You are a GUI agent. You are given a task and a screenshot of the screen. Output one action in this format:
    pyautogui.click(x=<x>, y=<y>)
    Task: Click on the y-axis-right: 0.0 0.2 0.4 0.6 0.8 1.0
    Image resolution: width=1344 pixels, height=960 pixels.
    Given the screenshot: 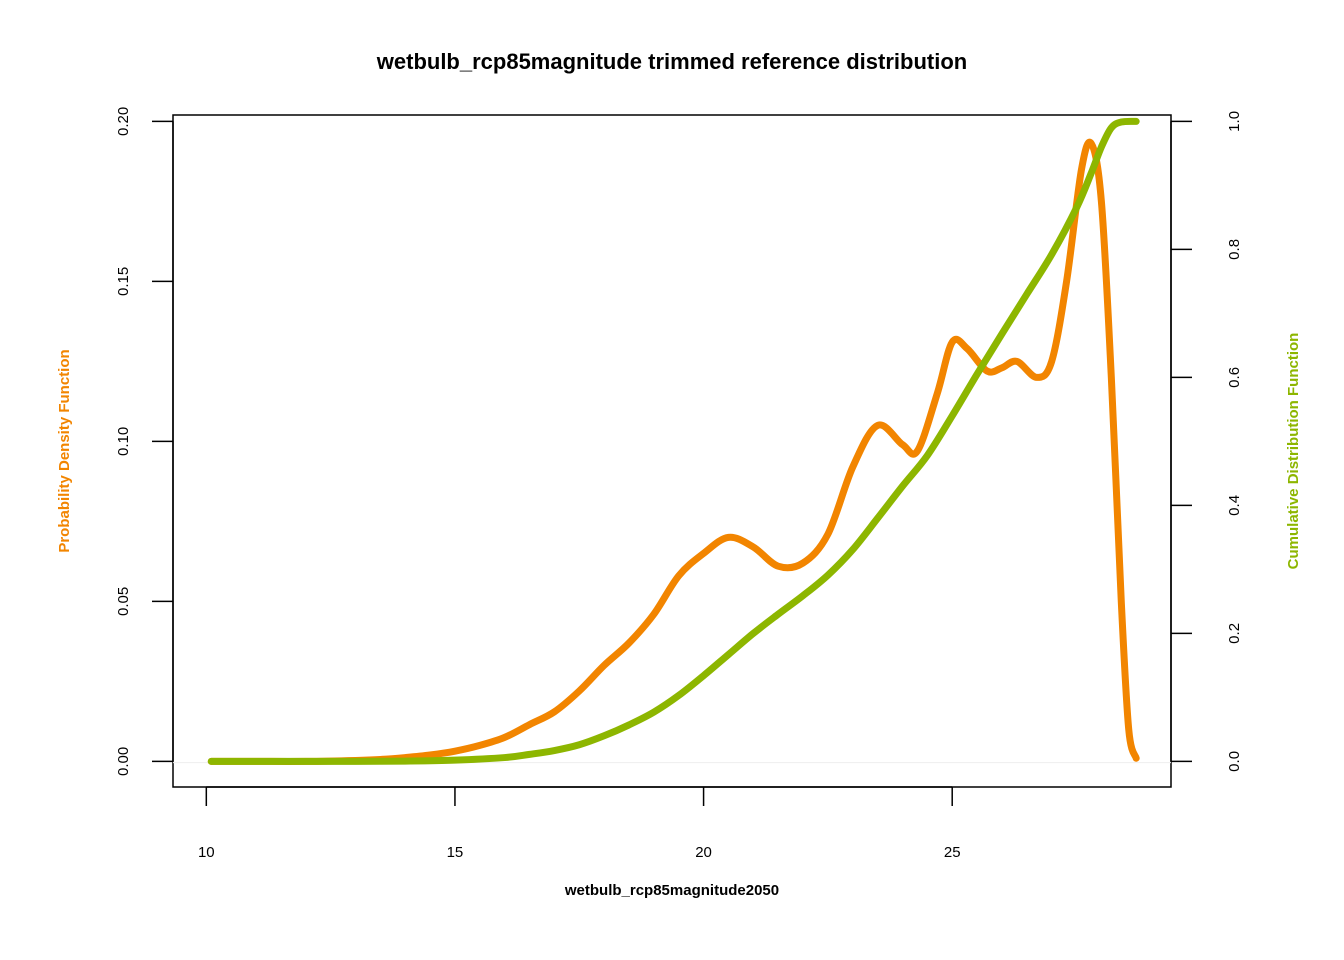 What is the action you would take?
    pyautogui.click(x=1206, y=441)
    